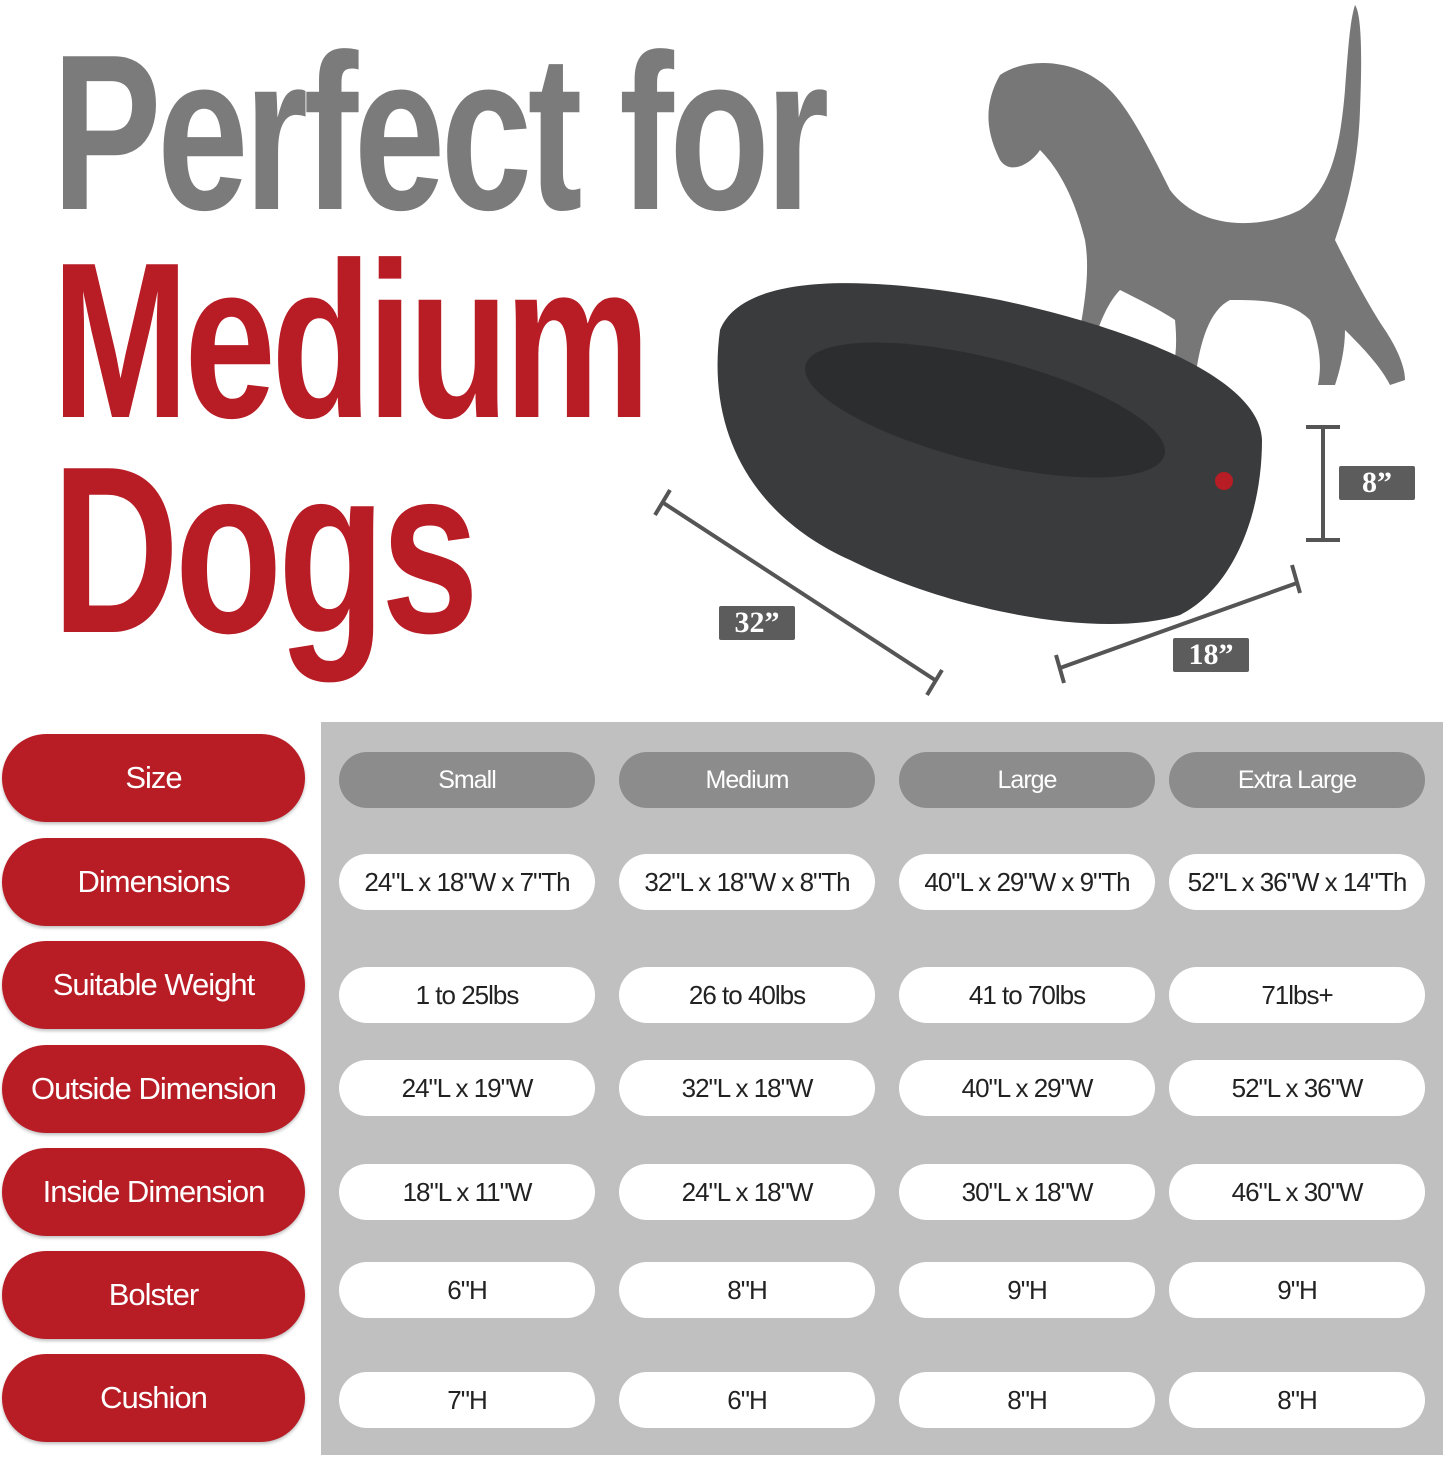 Image resolution: width=1445 pixels, height=1457 pixels. Describe the element at coordinates (1297, 882) in the screenshot. I see `table-cell: 52"L x 36"W x 14"Th` at that location.